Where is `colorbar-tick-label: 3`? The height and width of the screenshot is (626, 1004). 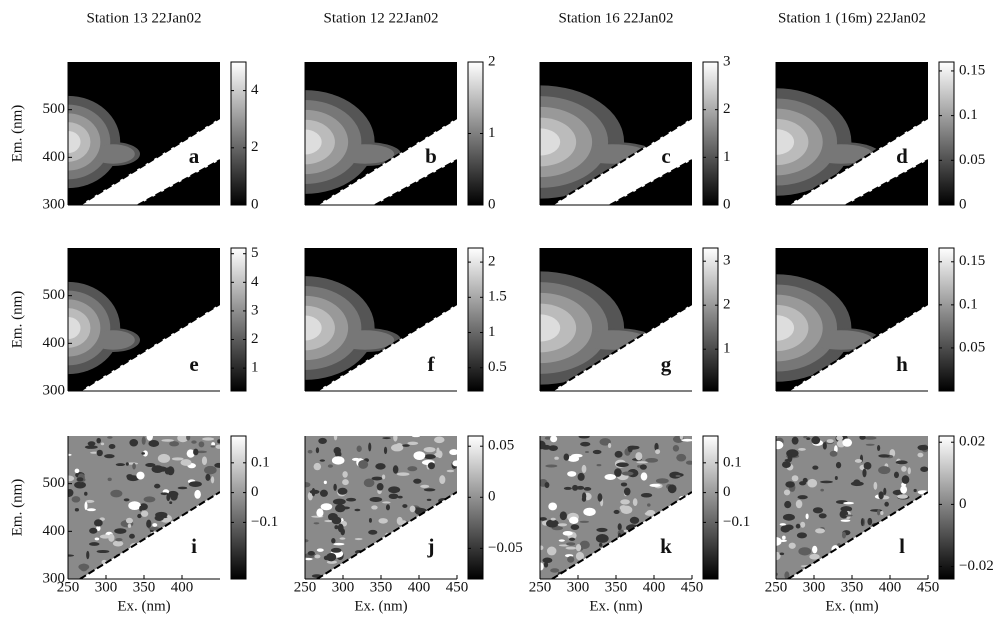 colorbar-tick-label: 3 is located at coordinates (727, 61).